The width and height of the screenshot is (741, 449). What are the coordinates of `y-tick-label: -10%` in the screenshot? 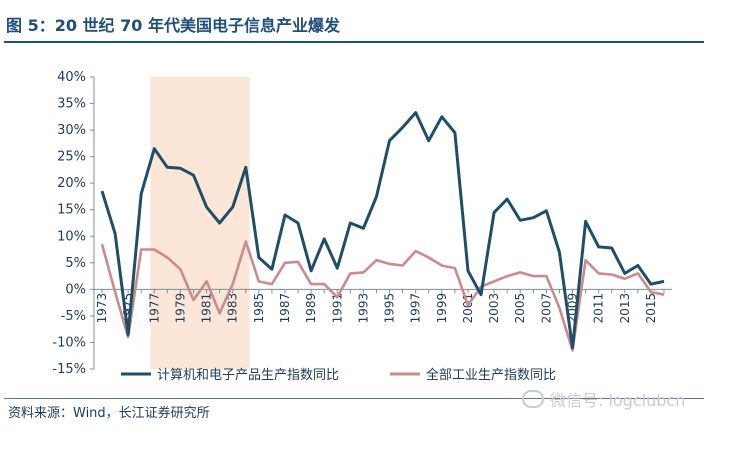 It's located at (69, 342).